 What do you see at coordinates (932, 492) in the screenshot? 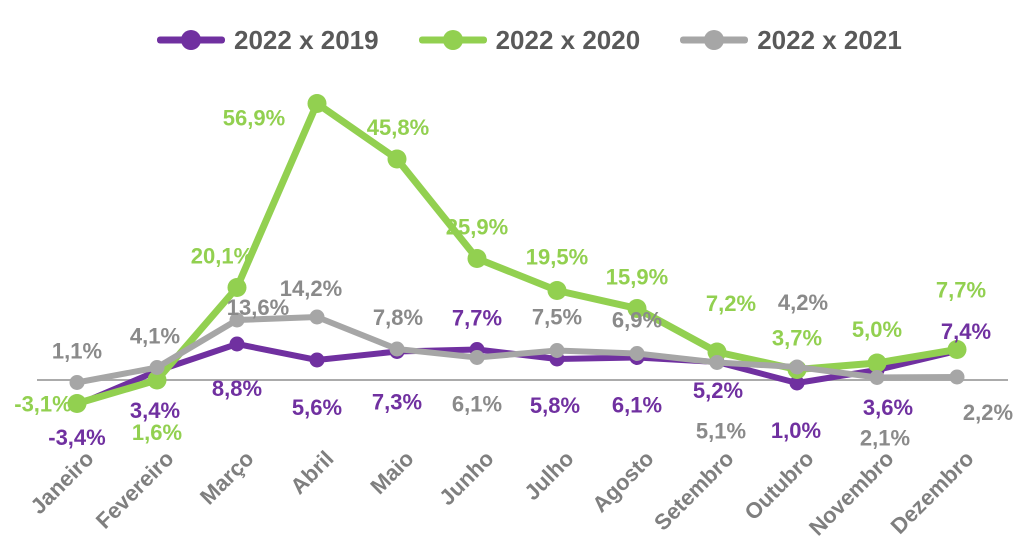
I see `x-axis-label-12: Dezembro` at bounding box center [932, 492].